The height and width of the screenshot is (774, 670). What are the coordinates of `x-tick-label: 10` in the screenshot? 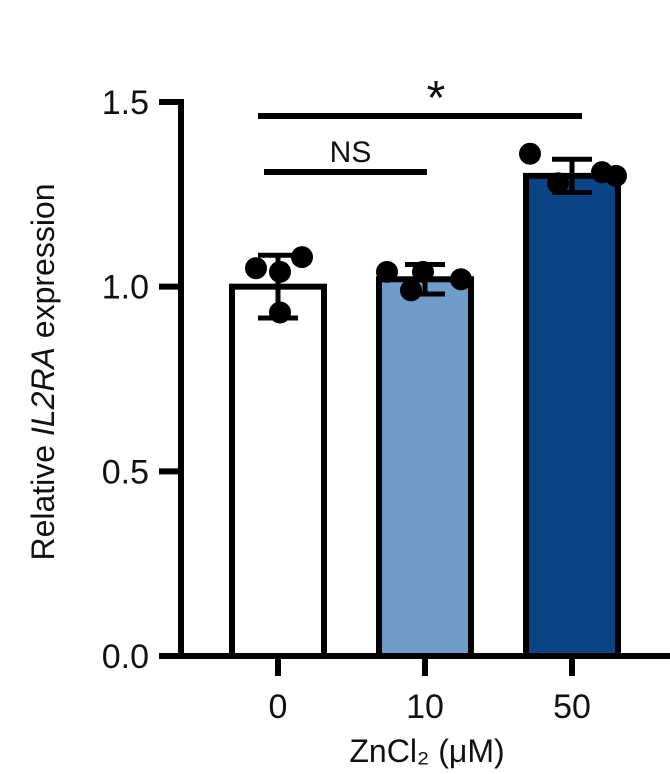 It's located at (425, 707).